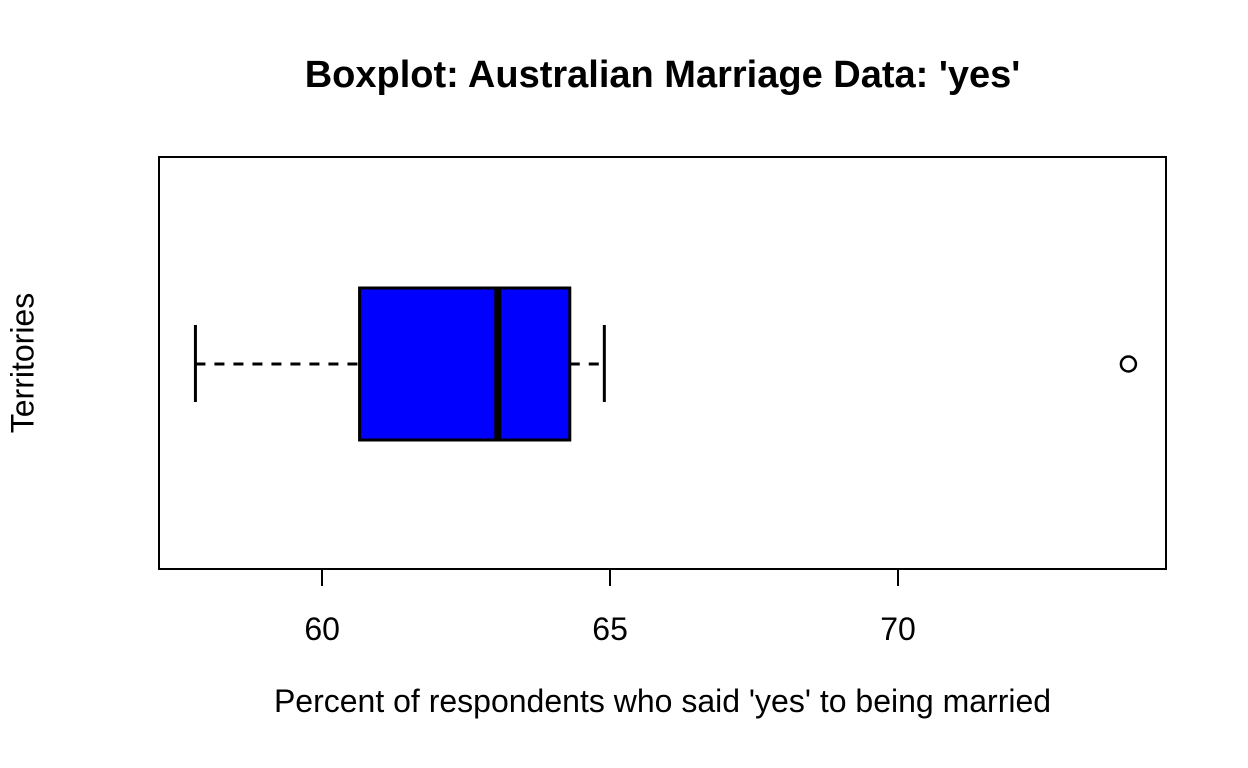 The height and width of the screenshot is (768, 1248). What do you see at coordinates (1128, 364) in the screenshot?
I see `outlier-point` at bounding box center [1128, 364].